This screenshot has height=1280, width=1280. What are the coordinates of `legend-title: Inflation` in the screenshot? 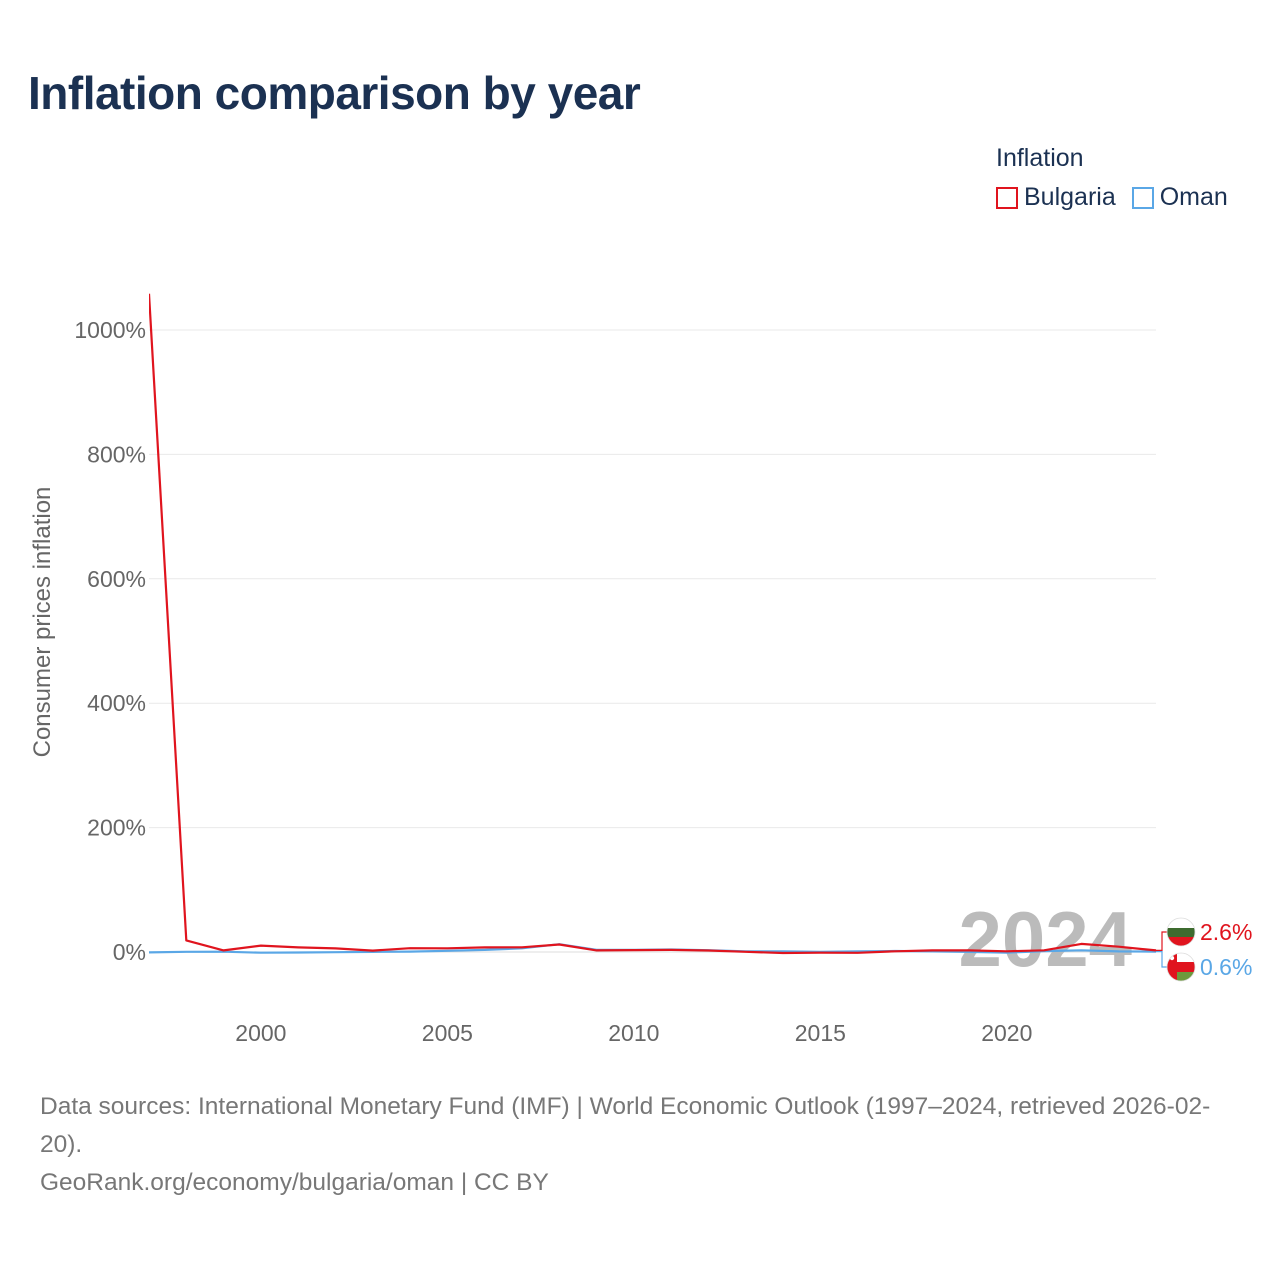 It's located at (1040, 158).